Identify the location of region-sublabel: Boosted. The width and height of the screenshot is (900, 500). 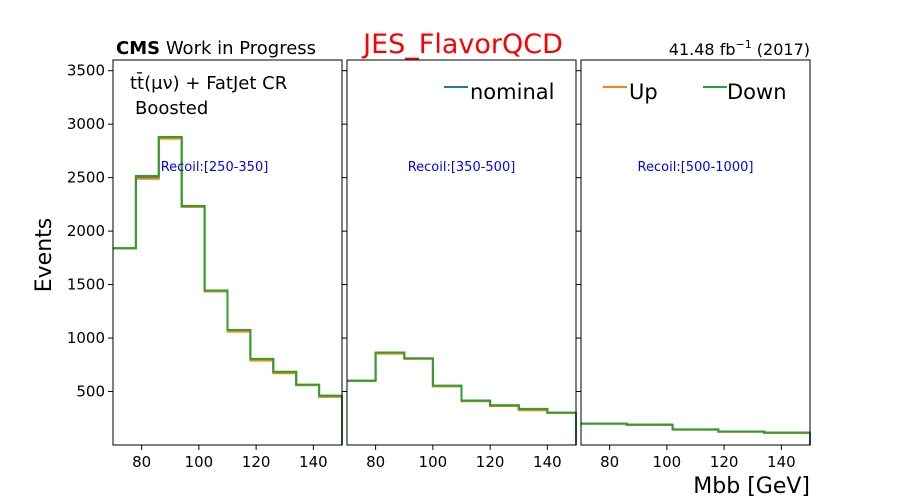
(171, 108).